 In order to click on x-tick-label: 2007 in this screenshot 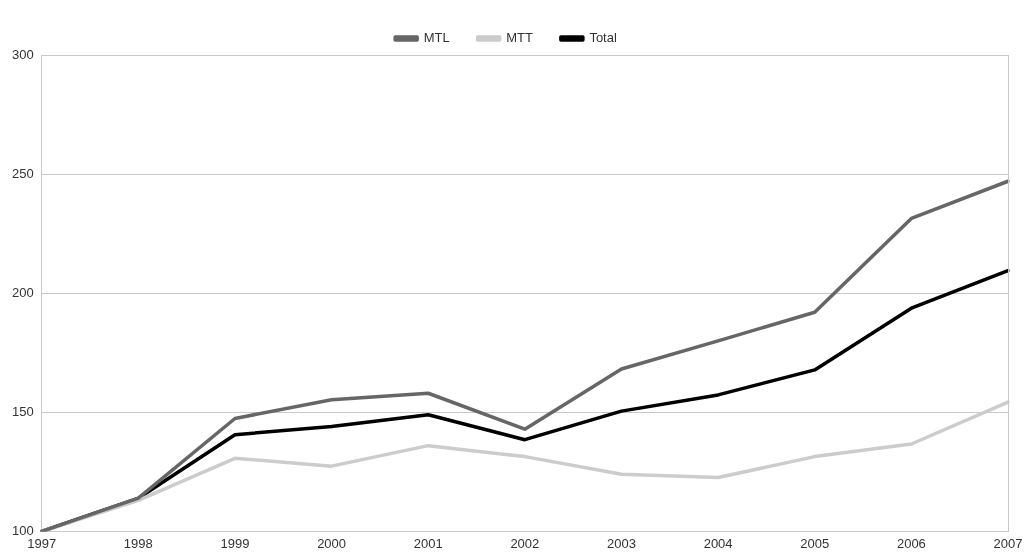, I will do `click(1008, 543)`.